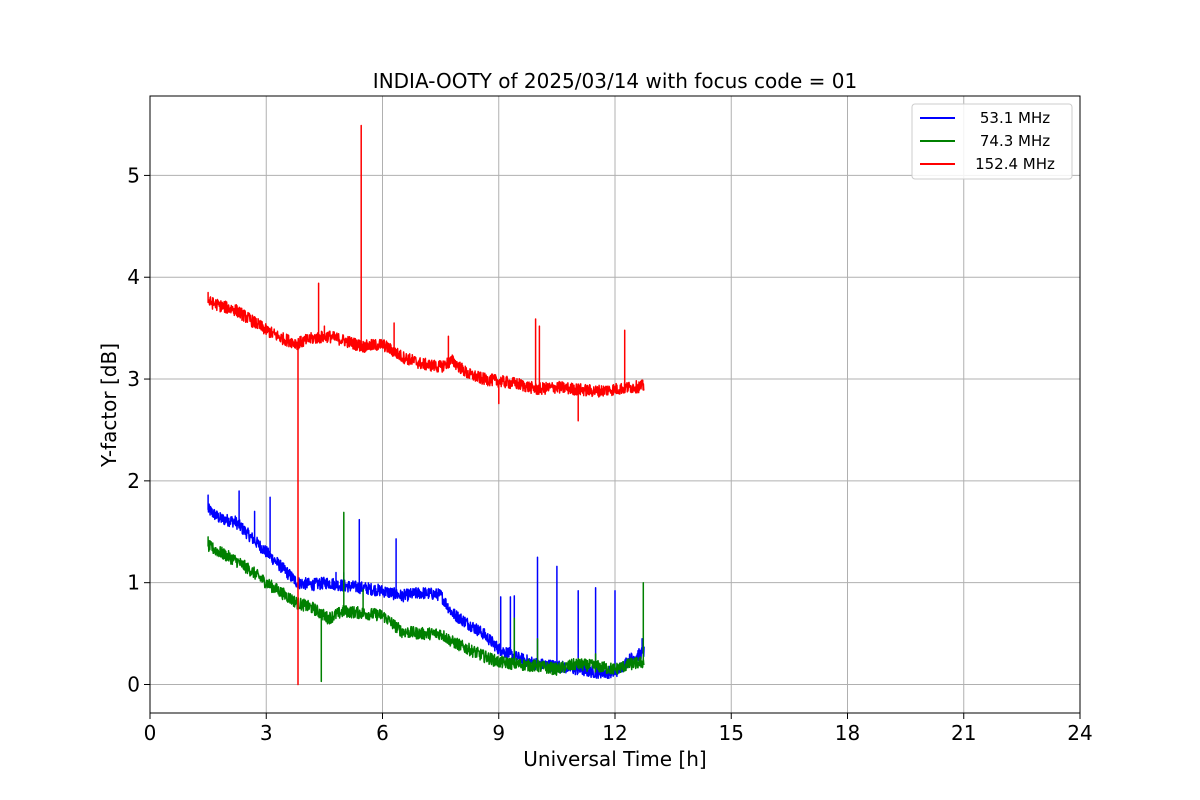 The image size is (1200, 800). I want to click on x-tick-label: 9, so click(498, 733).